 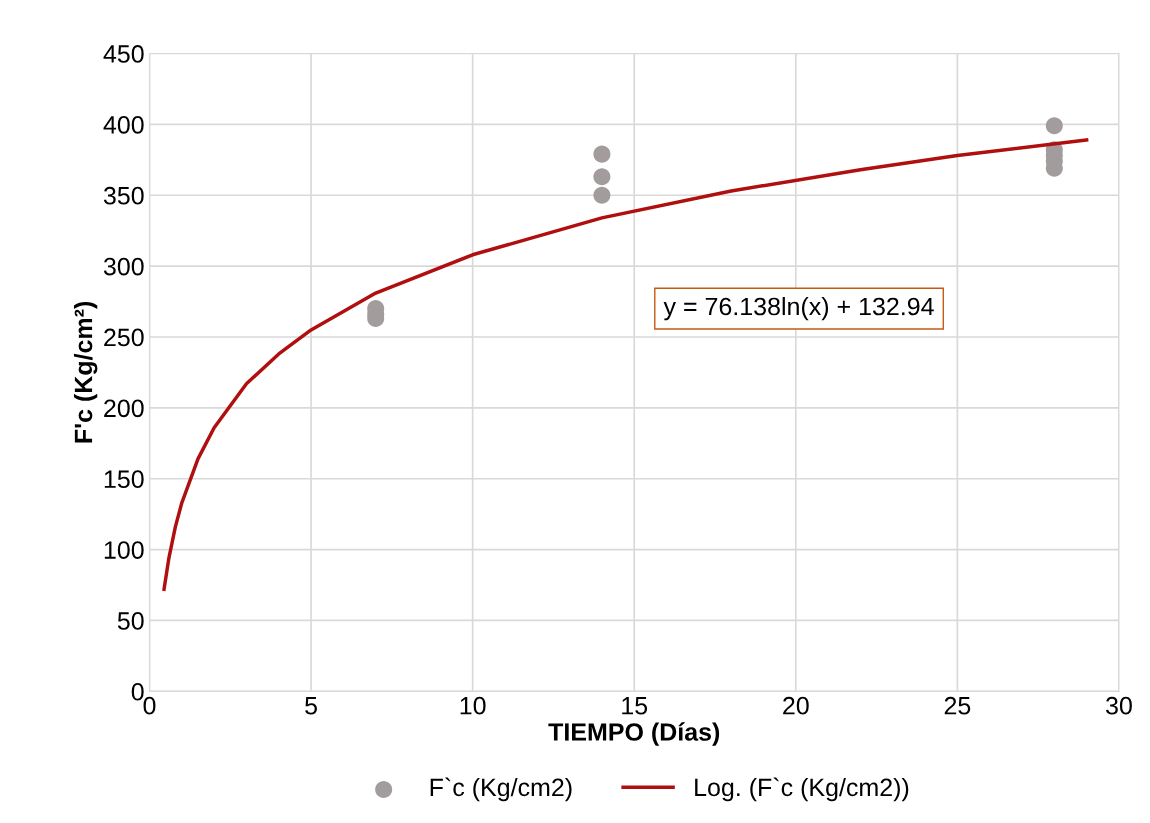 What do you see at coordinates (501, 789) in the screenshot?
I see `legend-label: F`c (Kg/cm2)` at bounding box center [501, 789].